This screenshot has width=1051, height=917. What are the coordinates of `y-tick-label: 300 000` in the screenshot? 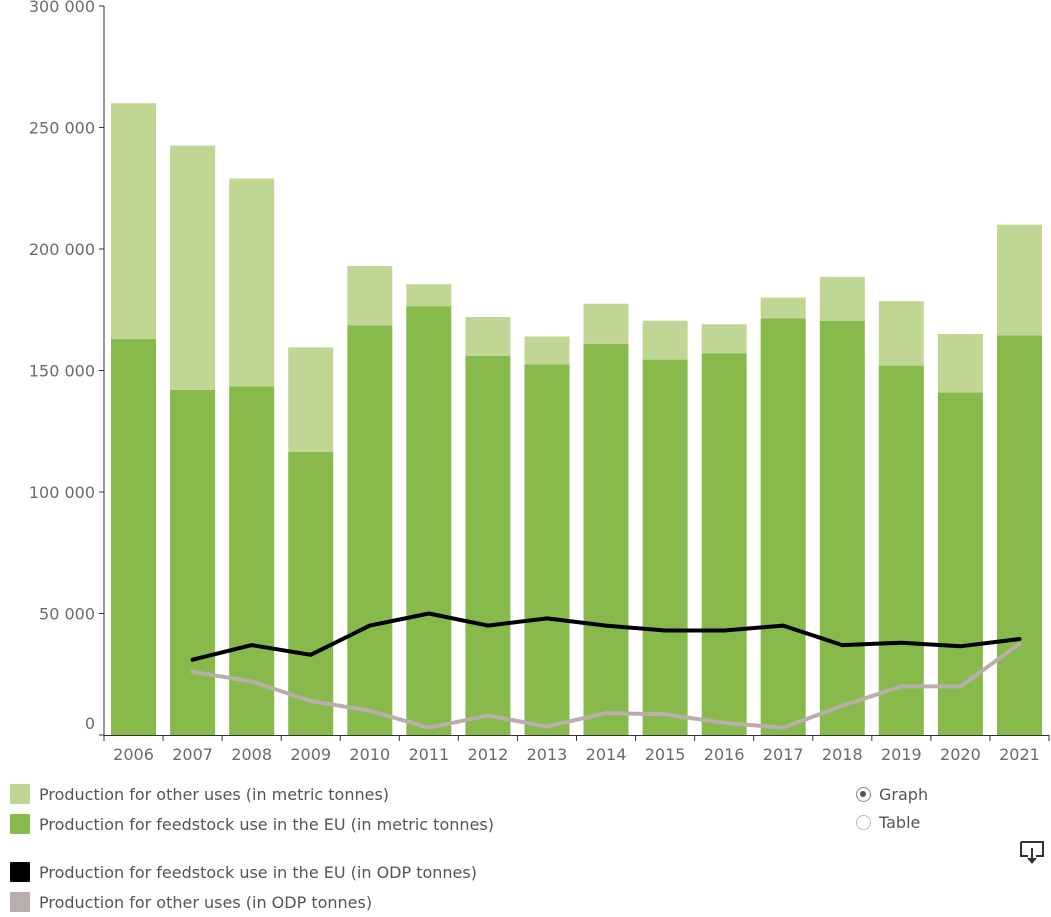 It's located at (62, 8).